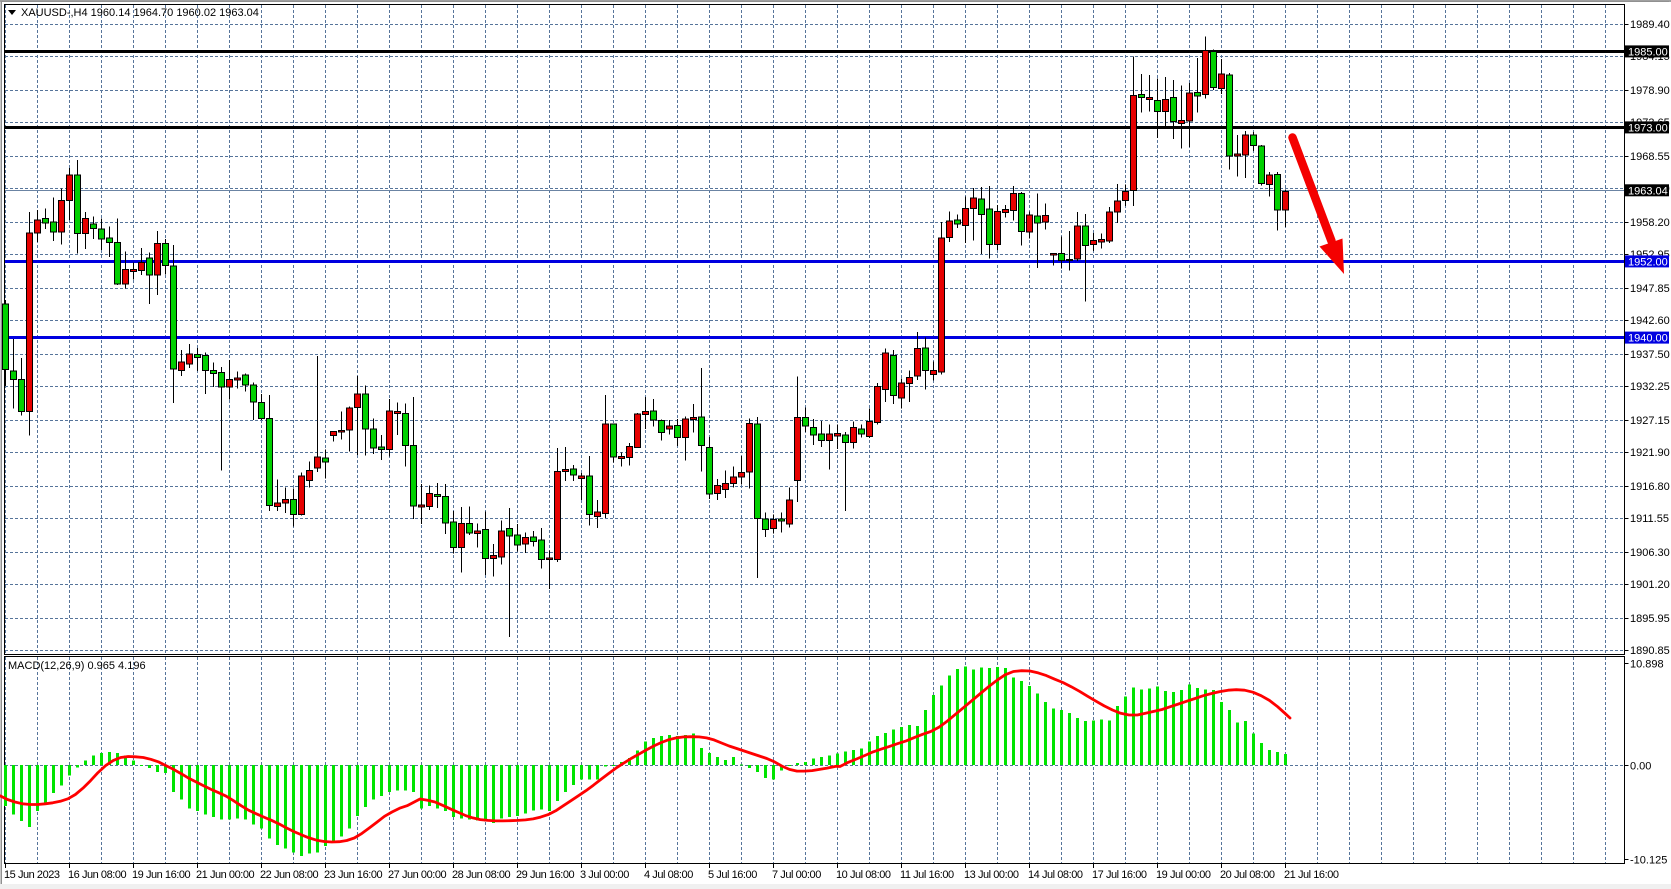 The width and height of the screenshot is (1671, 889). I want to click on svg-text: 3 Jul 00:00, so click(604, 875).